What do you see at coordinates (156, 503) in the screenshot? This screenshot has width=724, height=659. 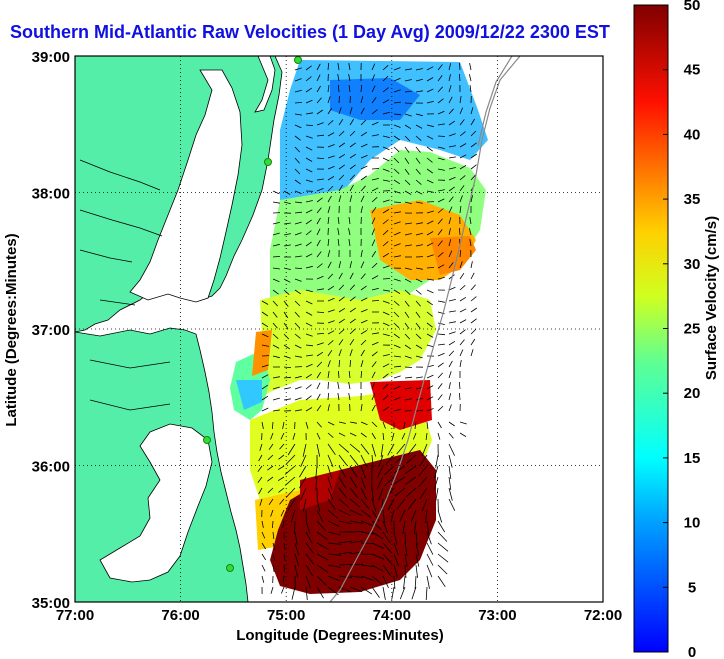 I see `pamlico-sound` at bounding box center [156, 503].